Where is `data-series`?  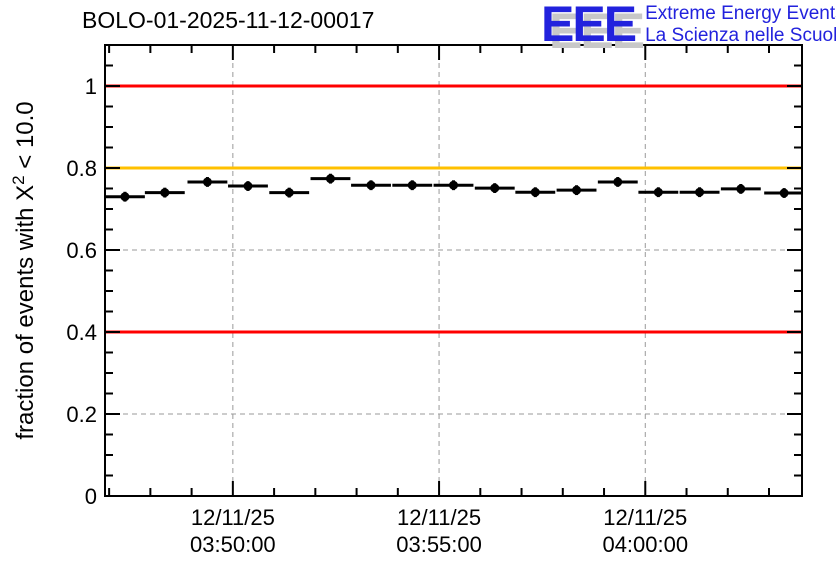 data-series is located at coordinates (453, 187).